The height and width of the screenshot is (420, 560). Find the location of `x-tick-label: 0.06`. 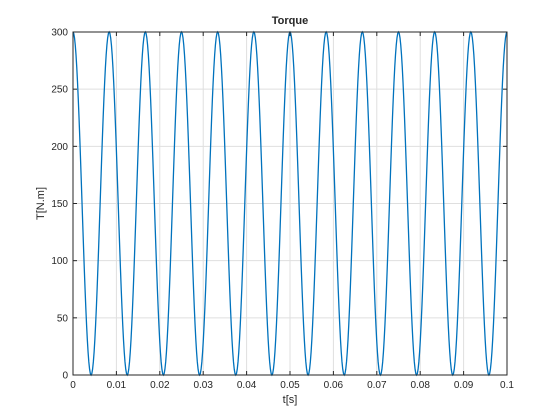

x-tick-label: 0.06 is located at coordinates (334, 385).